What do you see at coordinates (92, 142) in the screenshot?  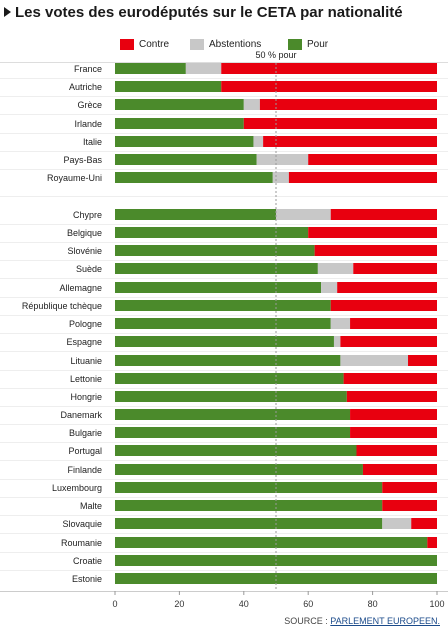 I see `category-label: Italie` at bounding box center [92, 142].